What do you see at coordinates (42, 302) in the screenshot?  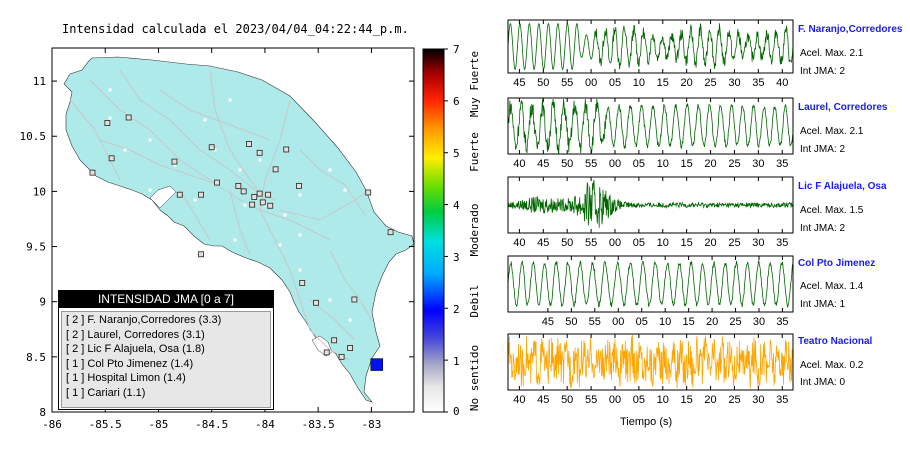 I see `map-y-tick-label: 9` at bounding box center [42, 302].